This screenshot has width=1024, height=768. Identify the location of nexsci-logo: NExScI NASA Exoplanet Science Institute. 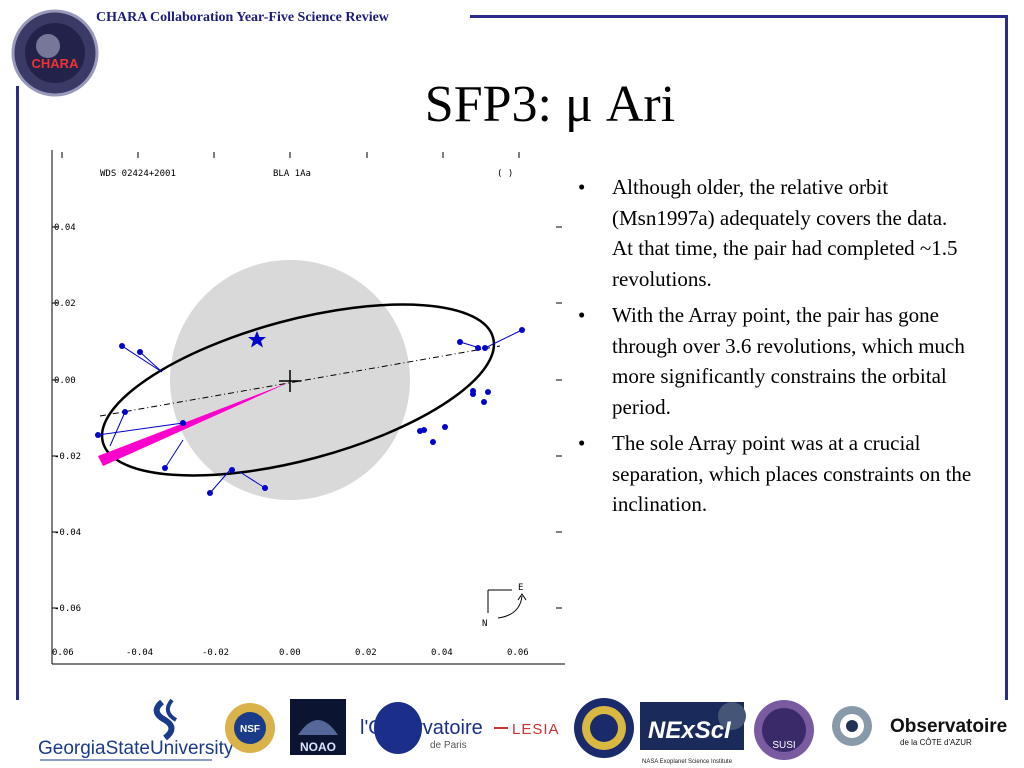
(693, 733).